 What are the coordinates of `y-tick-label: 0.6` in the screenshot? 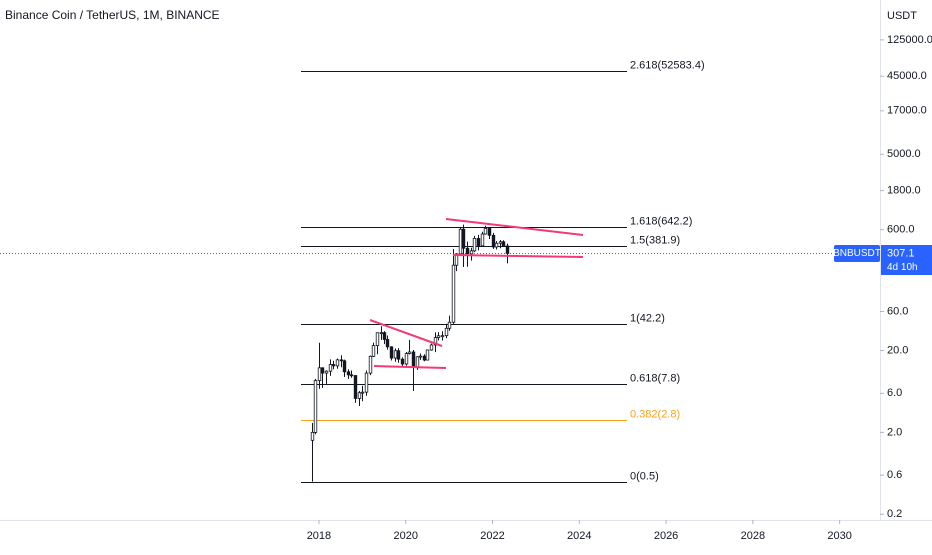 It's located at (894, 475).